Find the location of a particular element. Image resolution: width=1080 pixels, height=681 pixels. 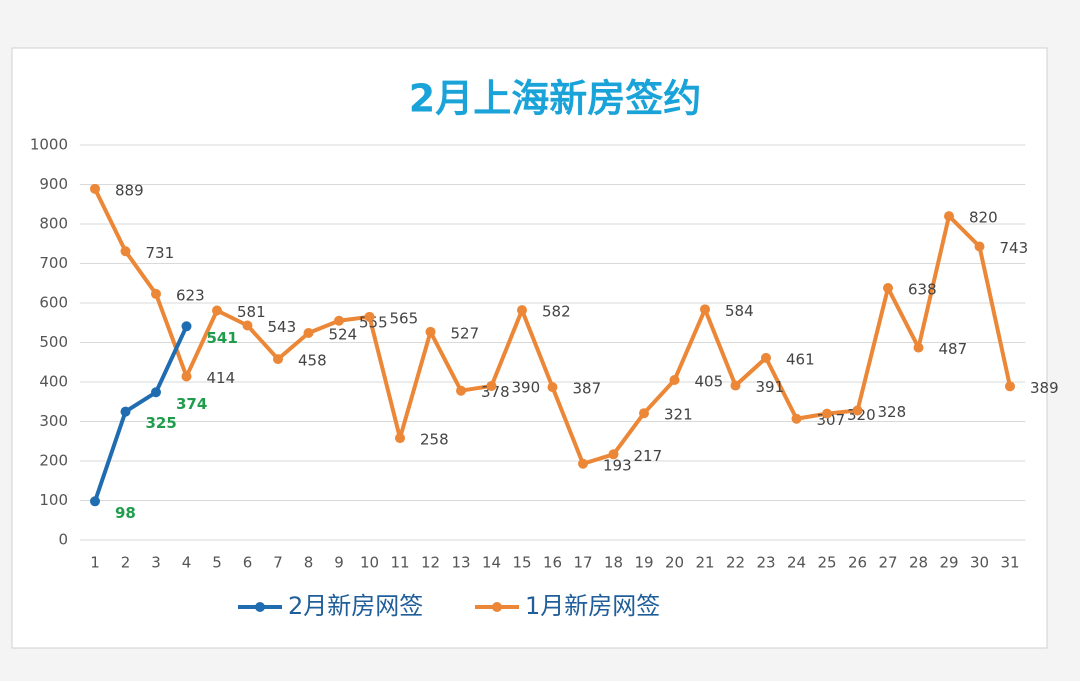

x-tick-label: 4 is located at coordinates (187, 563).